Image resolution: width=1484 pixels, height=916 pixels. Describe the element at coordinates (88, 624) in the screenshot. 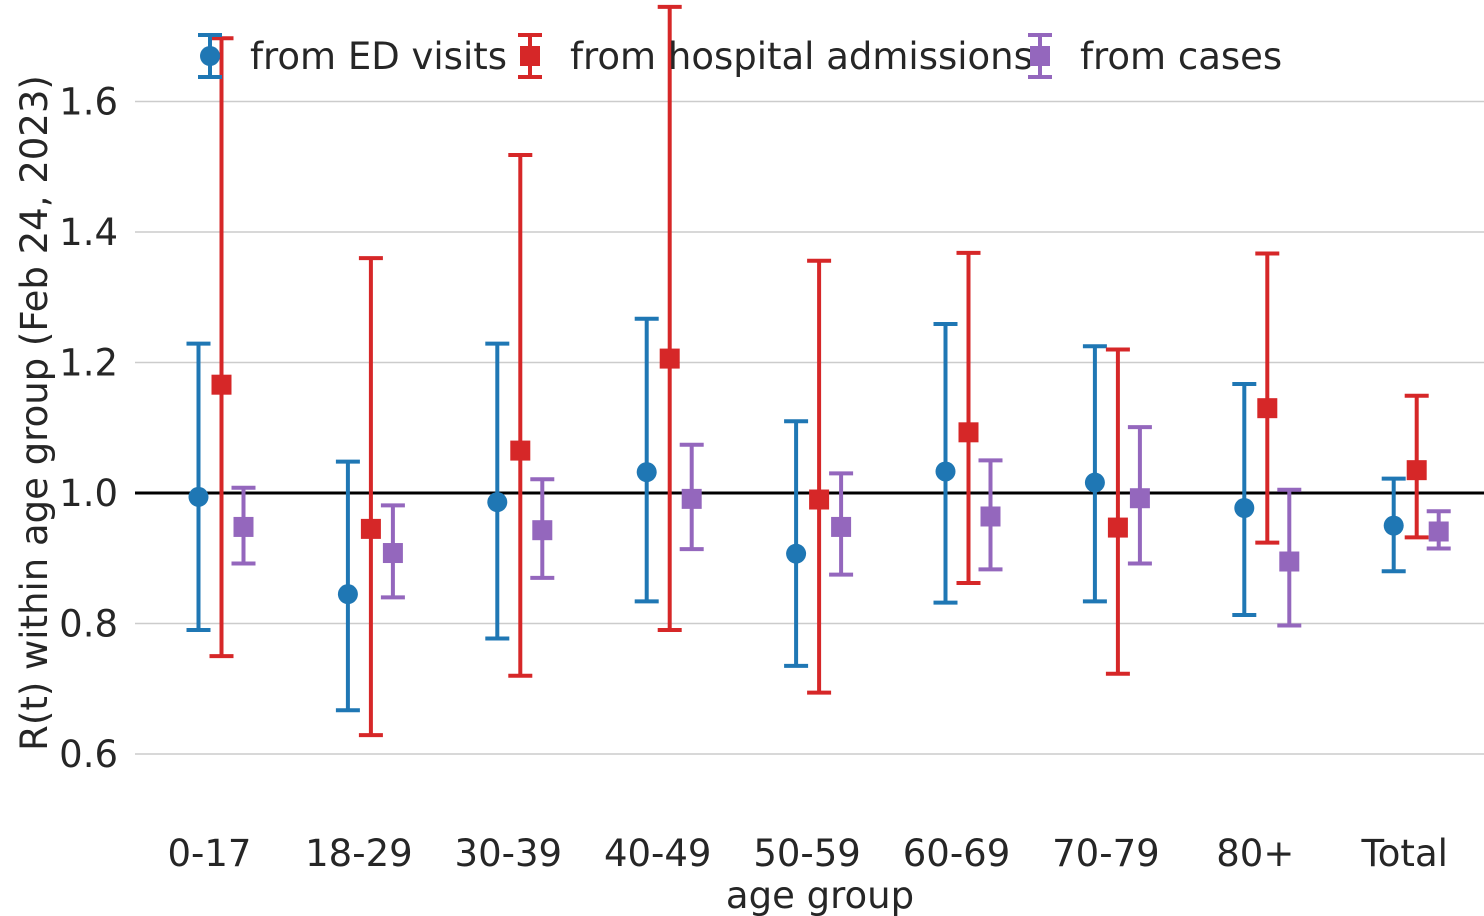

I see `y-tick-label: 0.8` at that location.